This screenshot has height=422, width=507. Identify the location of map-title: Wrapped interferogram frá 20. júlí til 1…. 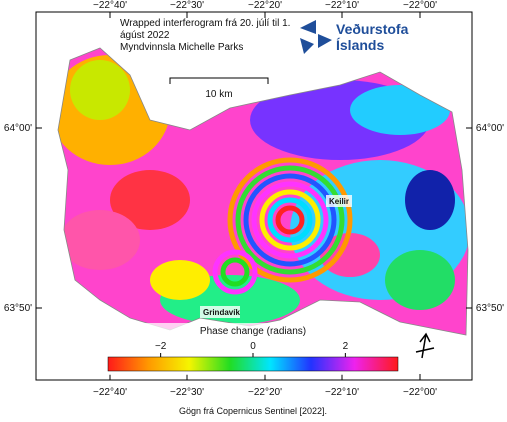
(205, 29).